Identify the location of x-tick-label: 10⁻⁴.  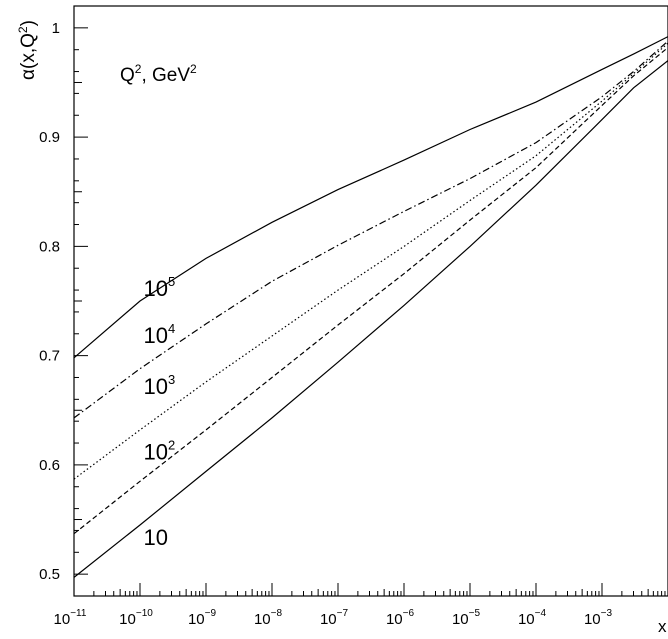
(532, 618).